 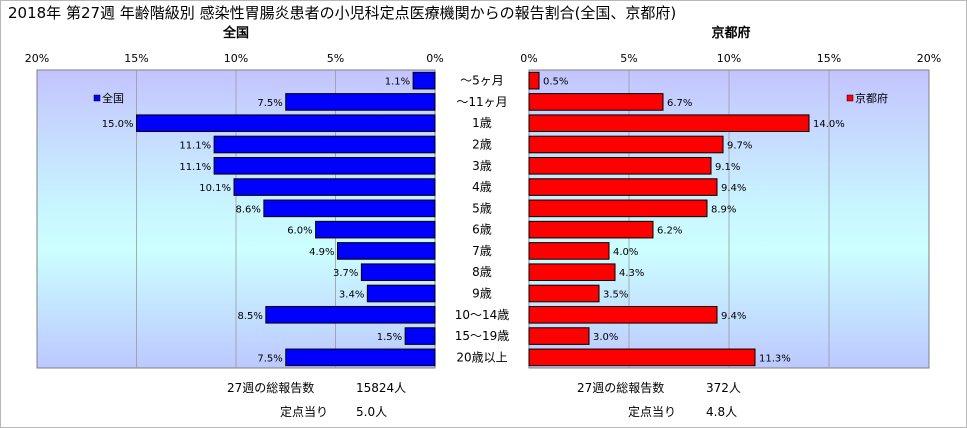 I want to click on category-label: 10～14歳, so click(x=482, y=315).